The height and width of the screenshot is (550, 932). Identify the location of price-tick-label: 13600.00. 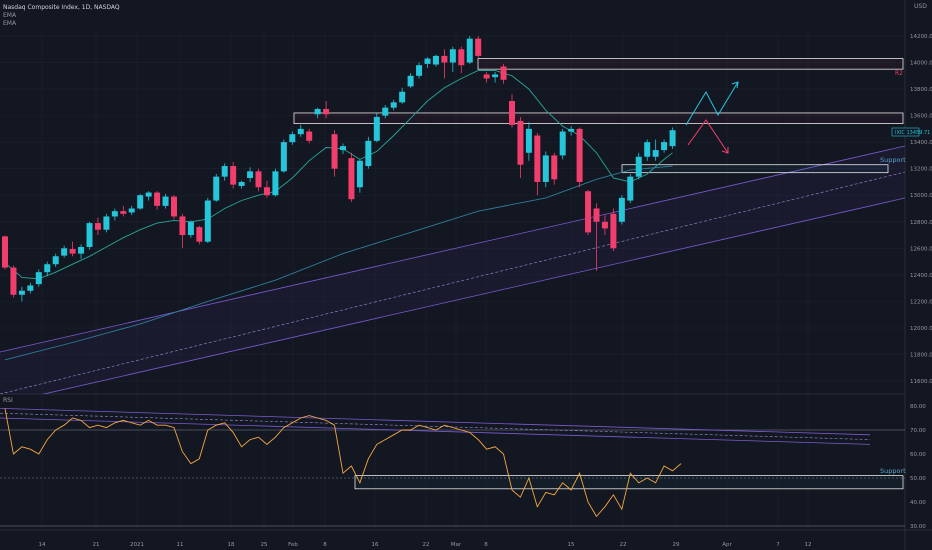
(921, 117).